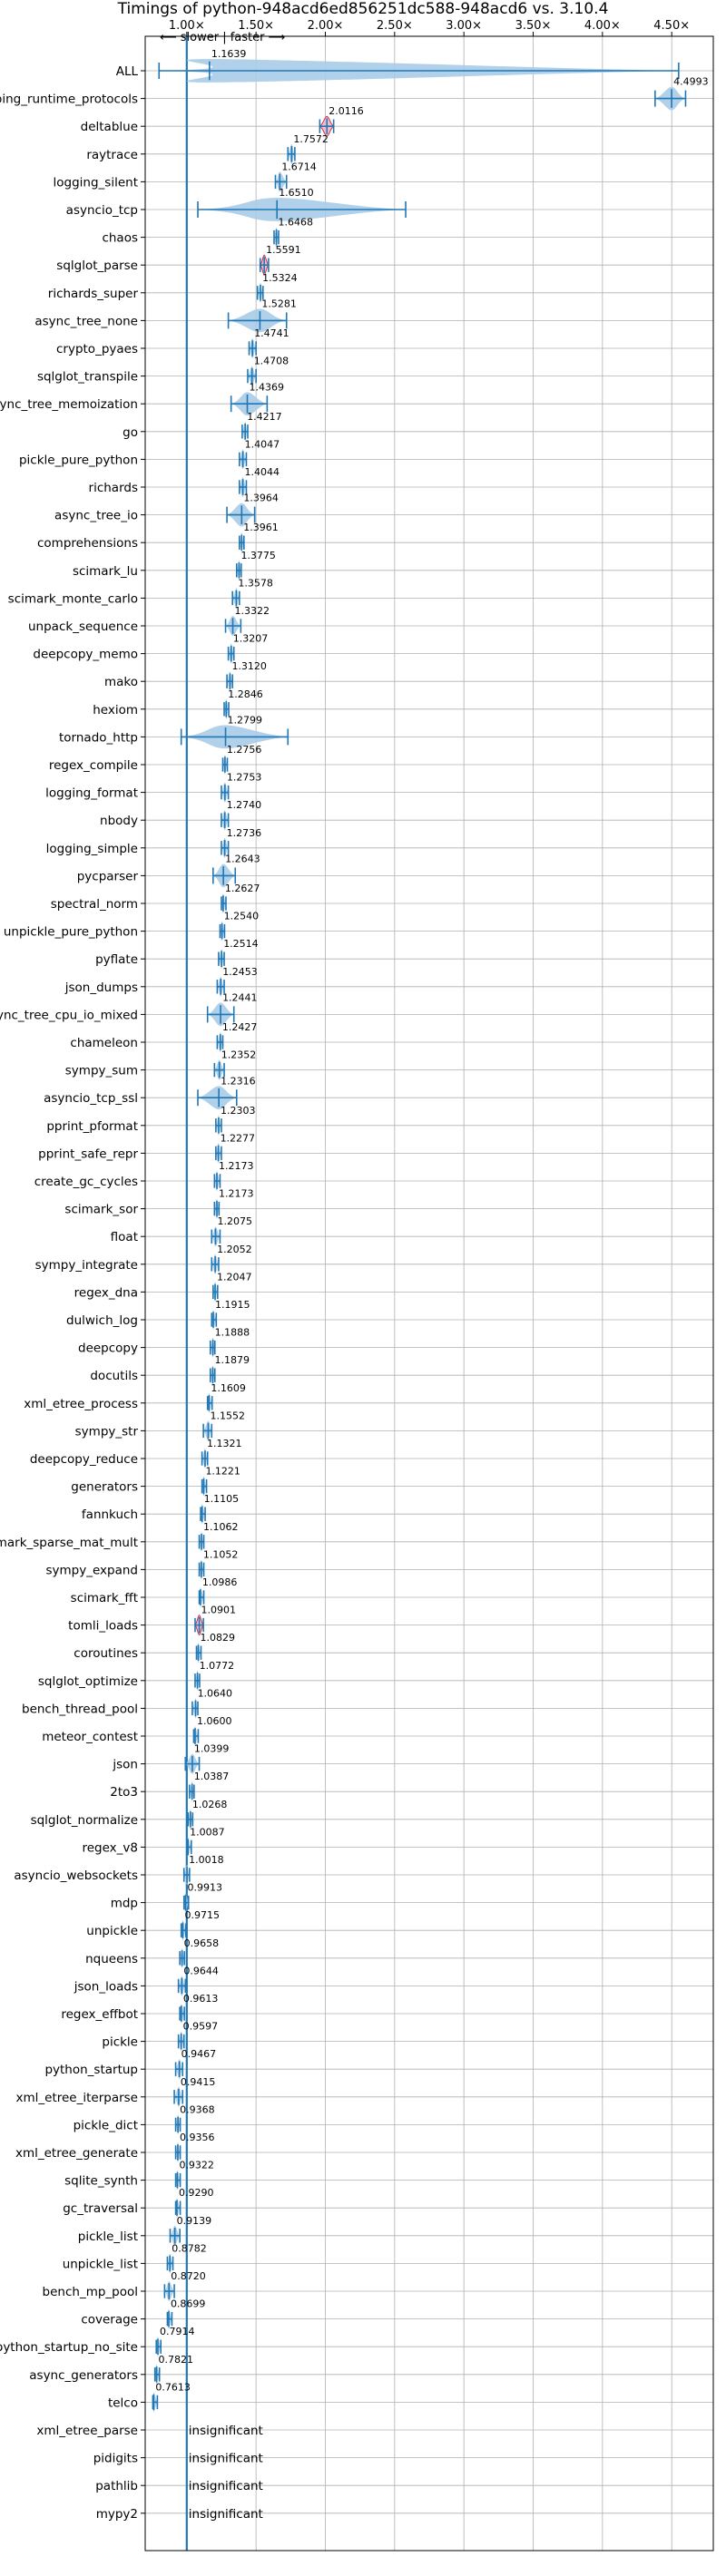  Describe the element at coordinates (240, 1027) in the screenshot. I see `value-label: 1.2427` at that location.